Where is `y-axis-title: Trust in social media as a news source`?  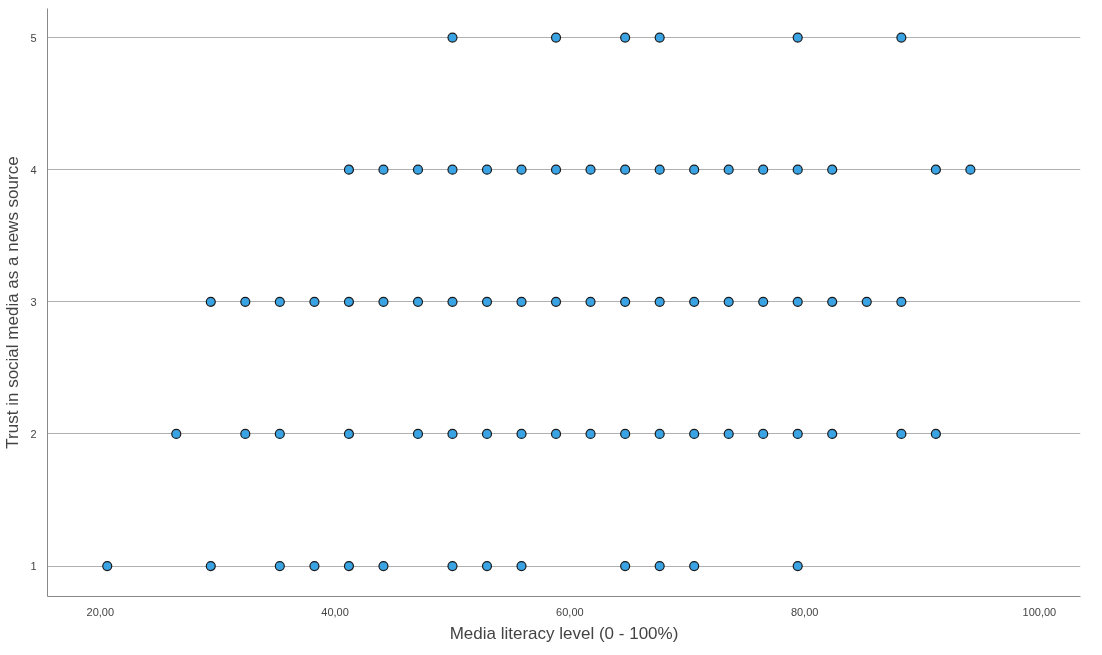
y-axis-title: Trust in social media as a news source is located at coordinates (13, 302).